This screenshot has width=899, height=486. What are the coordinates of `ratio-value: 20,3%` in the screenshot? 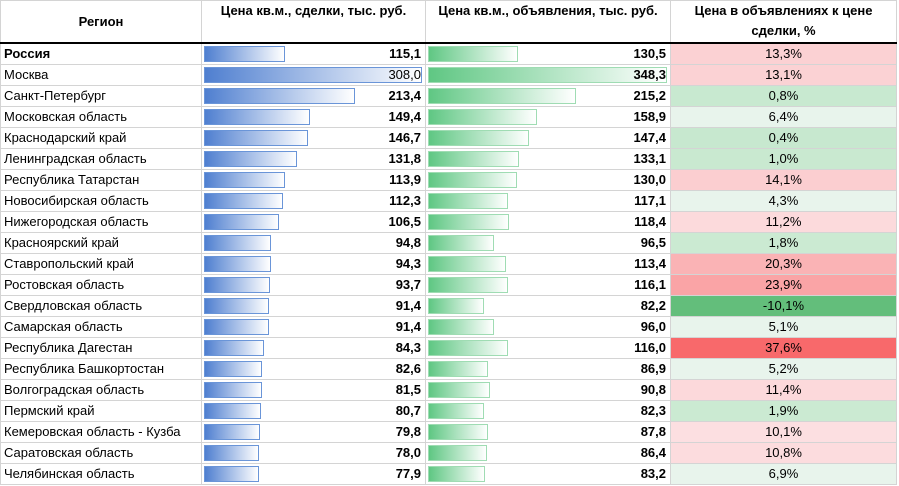 It's located at (783, 264).